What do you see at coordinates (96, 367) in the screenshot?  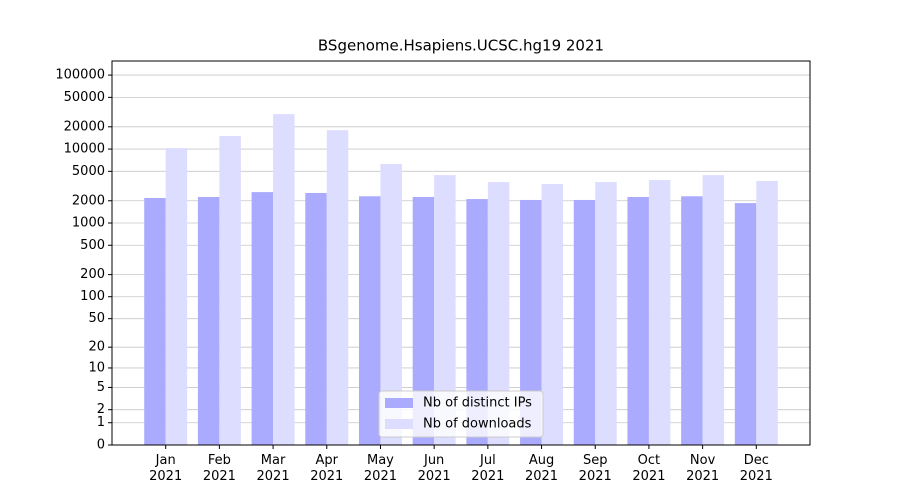 I see `y-tick-label: 10` at bounding box center [96, 367].